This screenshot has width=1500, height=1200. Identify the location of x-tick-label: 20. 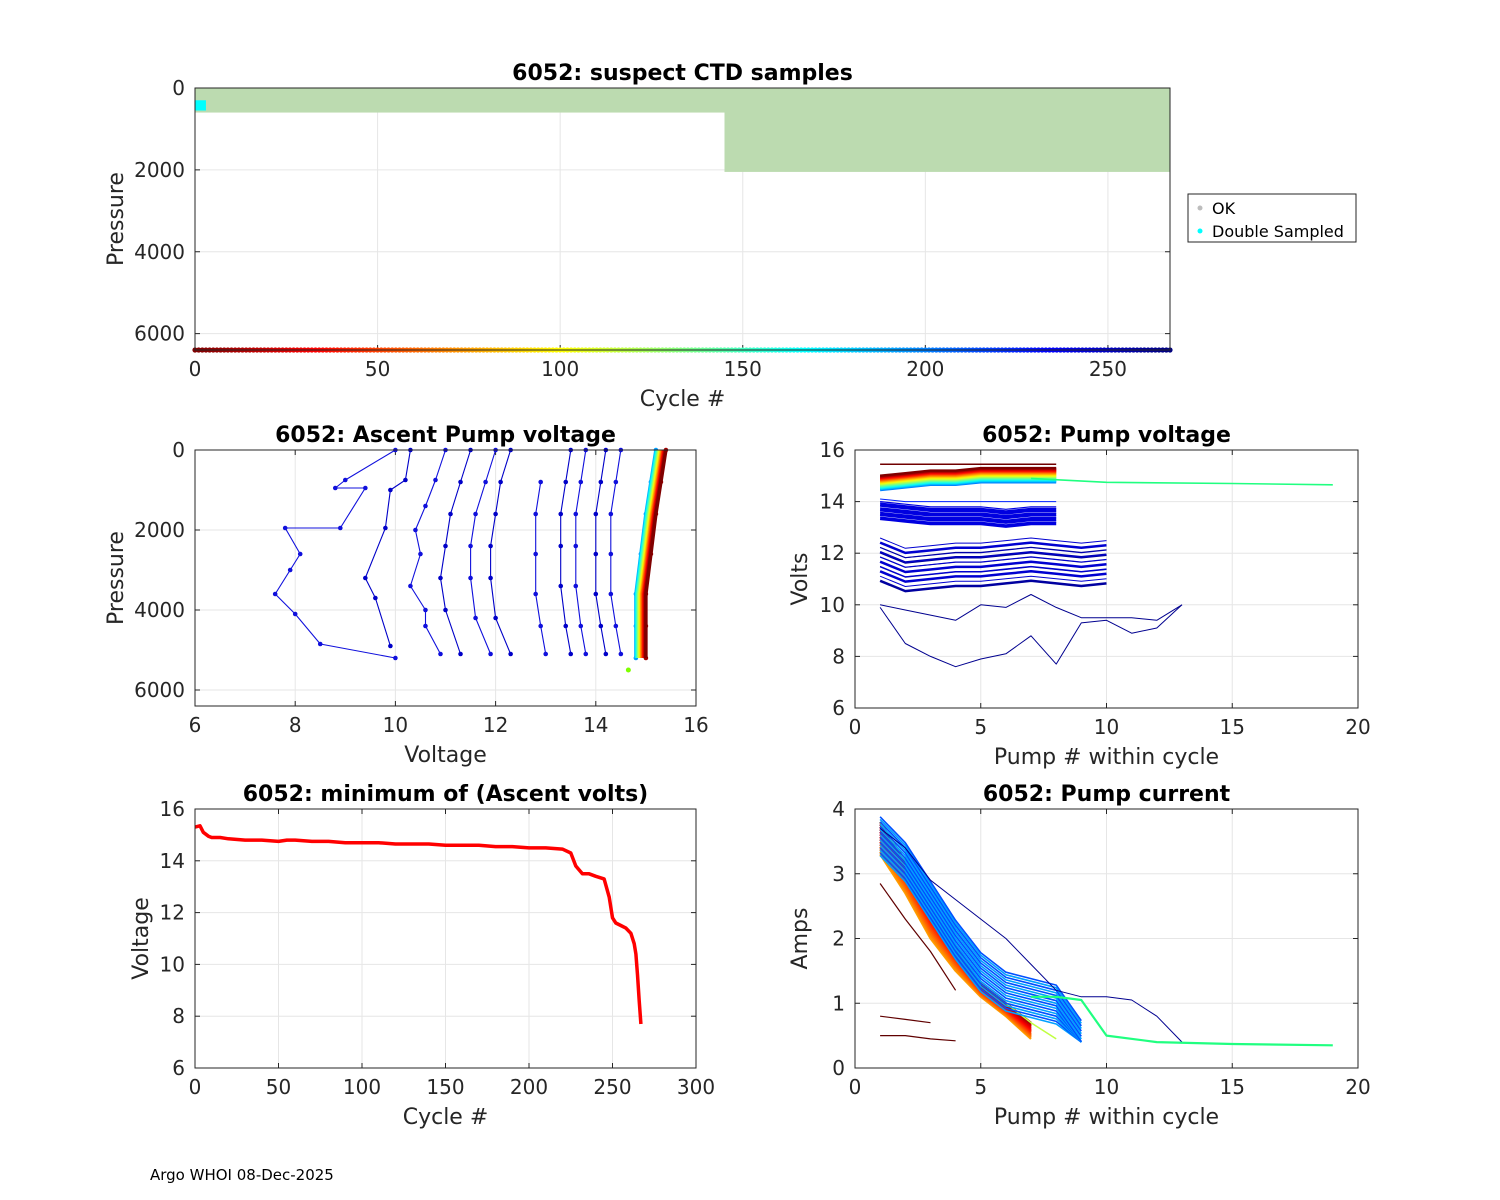
(1357, 727).